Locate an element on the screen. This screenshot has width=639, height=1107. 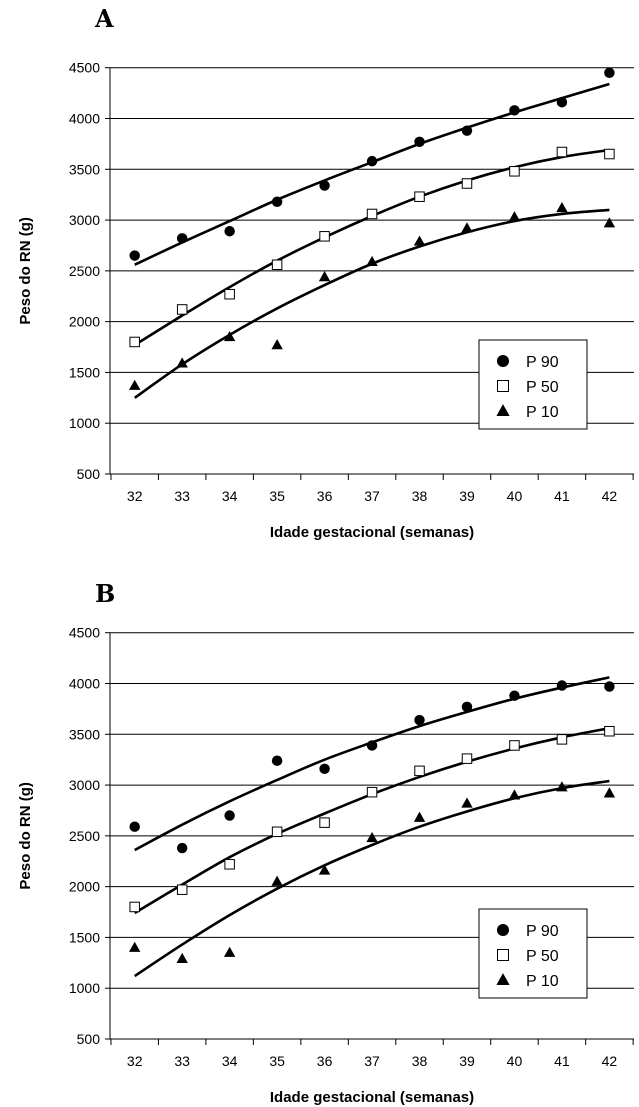
y-tick-label: 3500 is located at coordinates (84, 734).